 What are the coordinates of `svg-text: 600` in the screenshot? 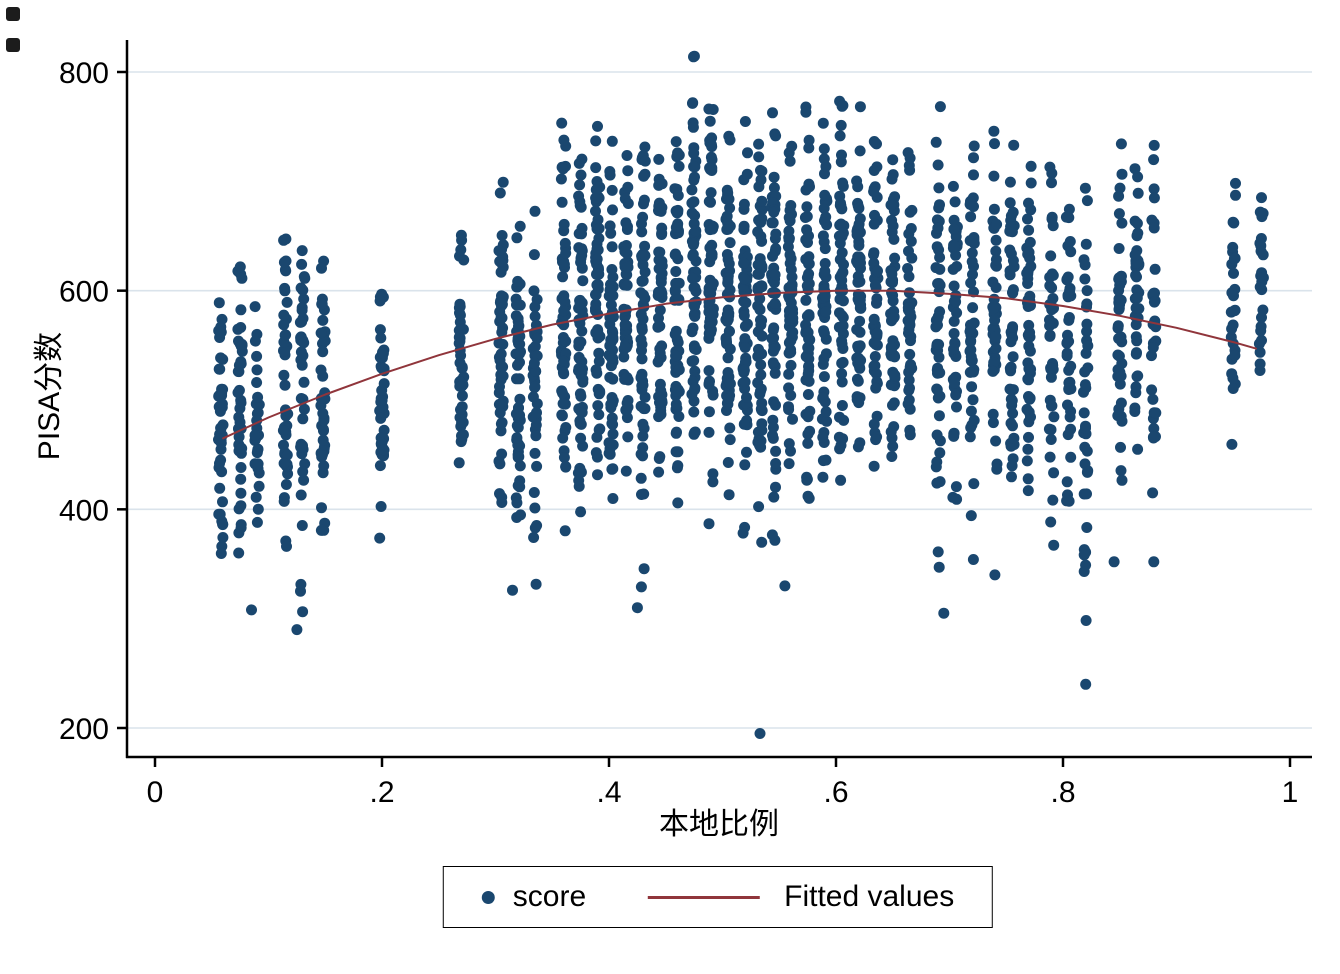 It's located at (84, 292).